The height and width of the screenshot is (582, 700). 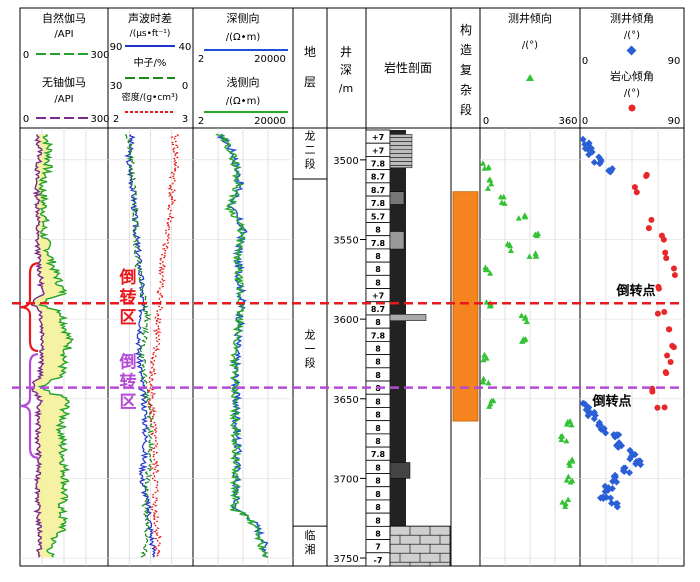 What do you see at coordinates (310, 535) in the screenshot?
I see `strata-label-char: 临` at bounding box center [310, 535].